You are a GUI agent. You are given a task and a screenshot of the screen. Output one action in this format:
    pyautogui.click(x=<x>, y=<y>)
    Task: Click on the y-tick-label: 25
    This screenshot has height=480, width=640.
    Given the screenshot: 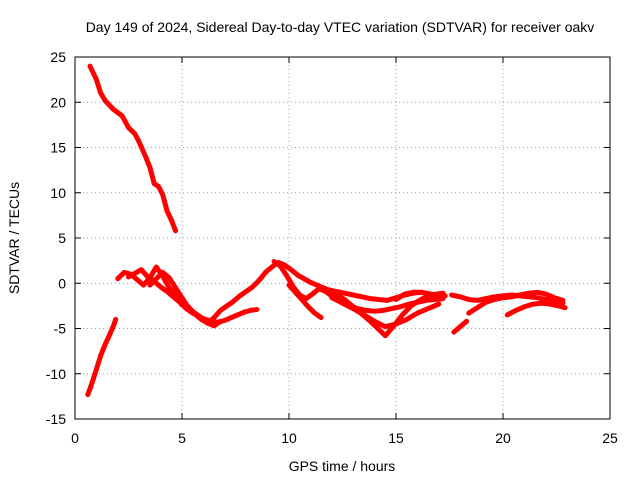 What is the action you would take?
    pyautogui.click(x=58, y=57)
    